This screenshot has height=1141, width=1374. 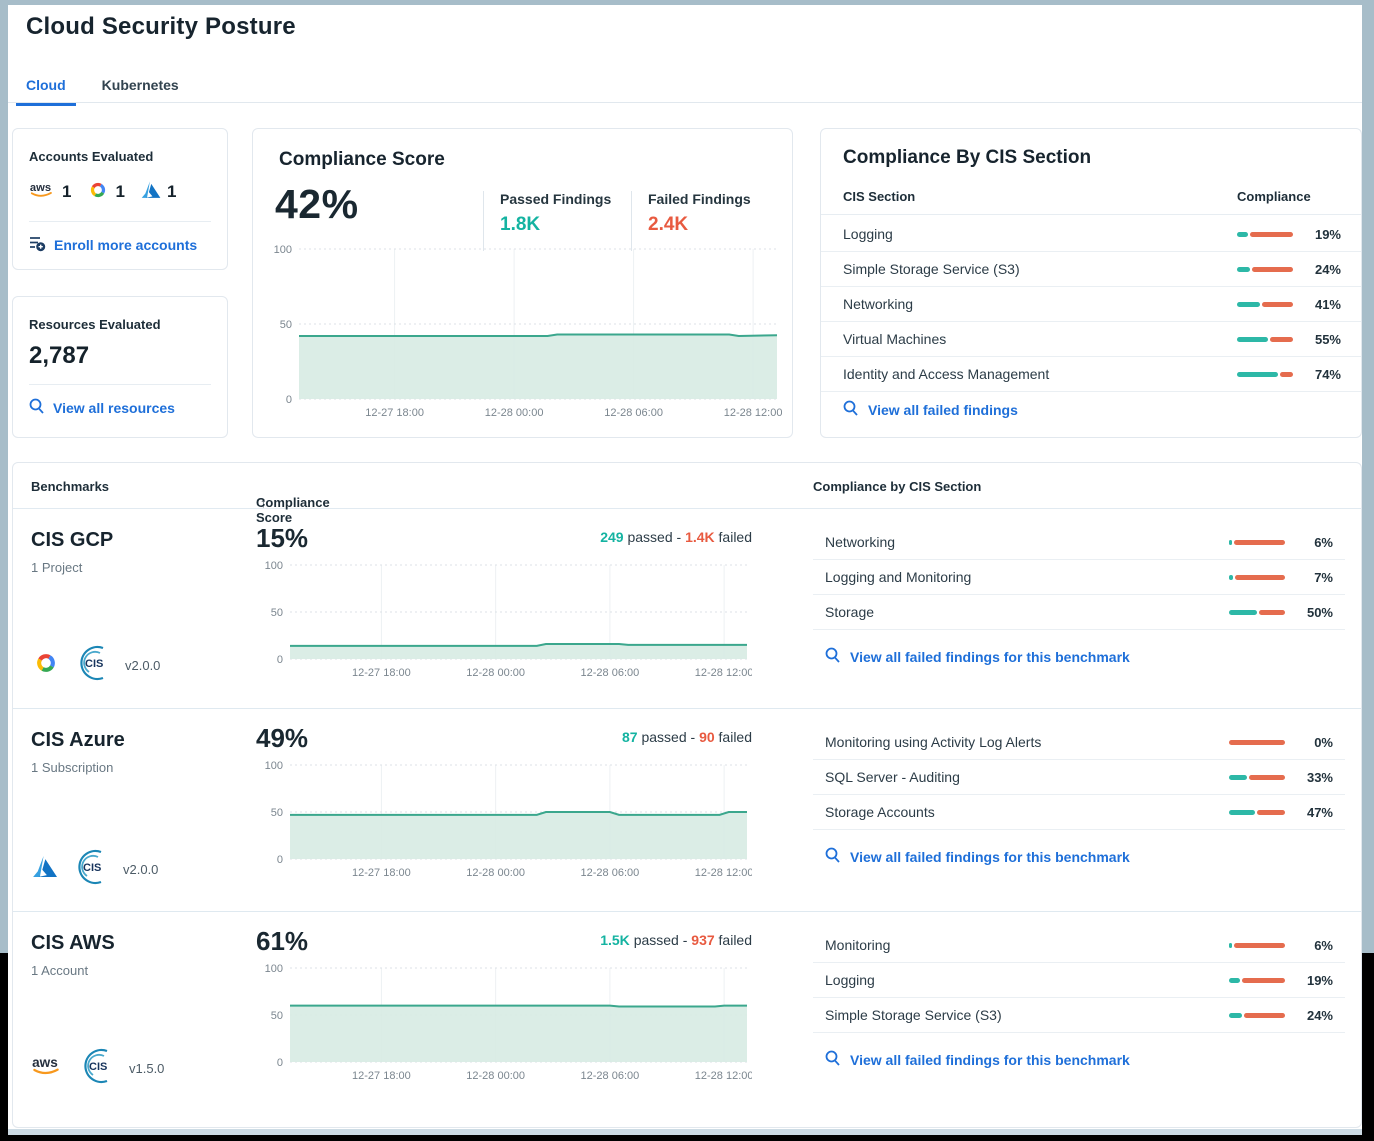 I want to click on svg-text: 100, so click(x=274, y=766).